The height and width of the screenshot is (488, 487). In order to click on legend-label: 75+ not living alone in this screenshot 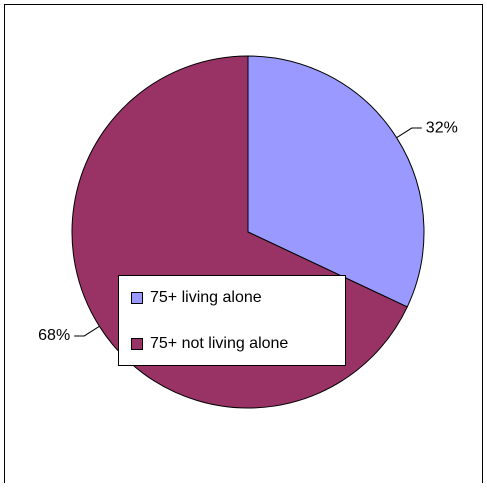, I will do `click(219, 343)`.